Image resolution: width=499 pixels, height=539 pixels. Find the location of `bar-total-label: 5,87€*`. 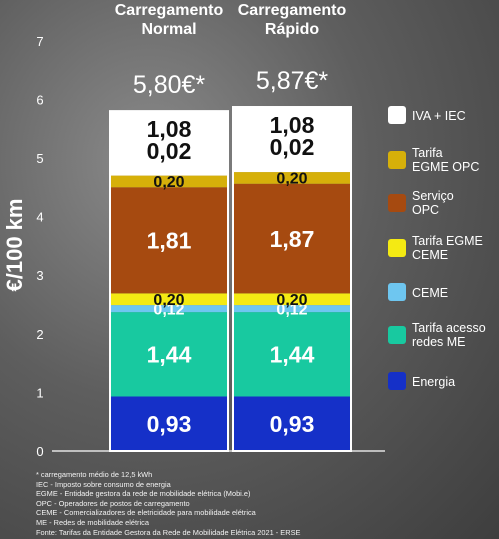

bar-total-label: 5,87€* is located at coordinates (292, 81).